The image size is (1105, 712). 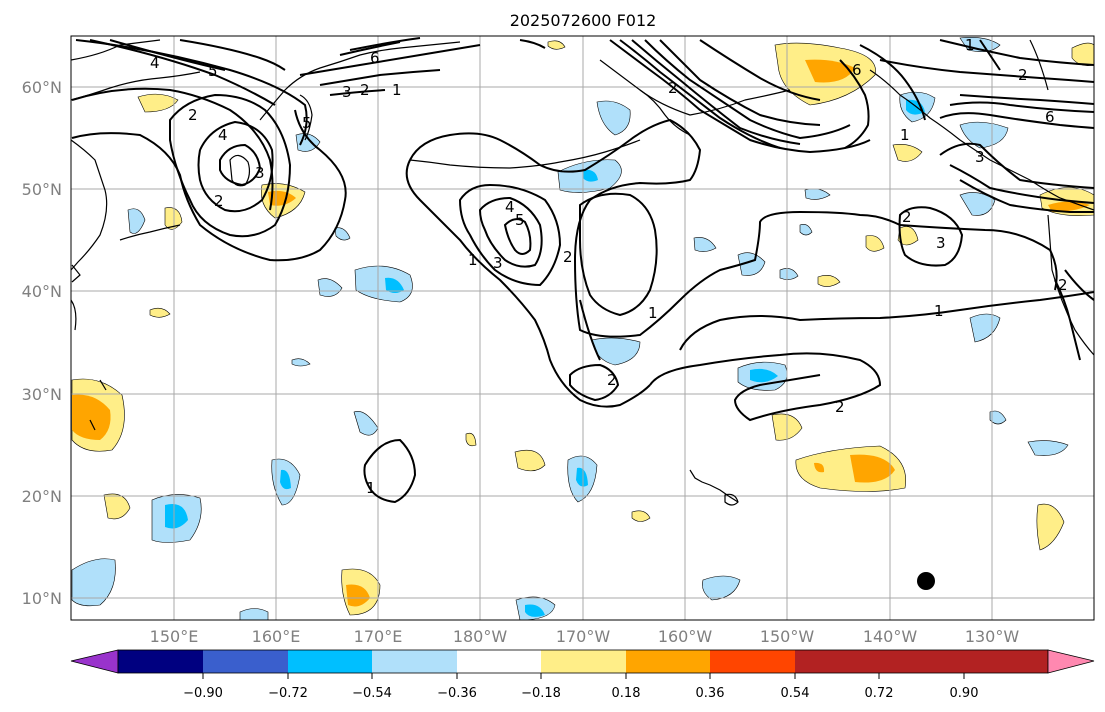 I want to click on colorbar-tick-label: −0.36, so click(x=457, y=693).